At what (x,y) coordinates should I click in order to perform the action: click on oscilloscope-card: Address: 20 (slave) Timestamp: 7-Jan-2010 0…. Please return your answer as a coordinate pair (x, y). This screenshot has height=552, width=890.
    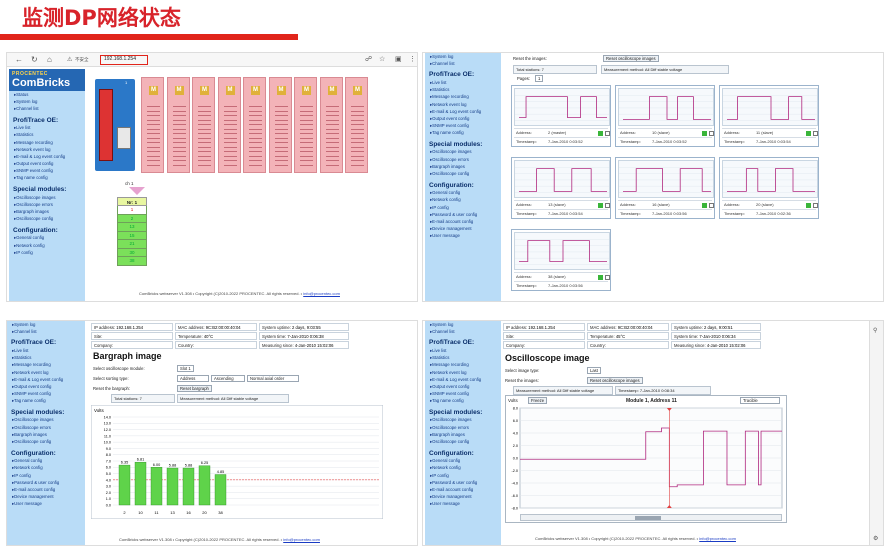
    Looking at the image, I should click on (769, 188).